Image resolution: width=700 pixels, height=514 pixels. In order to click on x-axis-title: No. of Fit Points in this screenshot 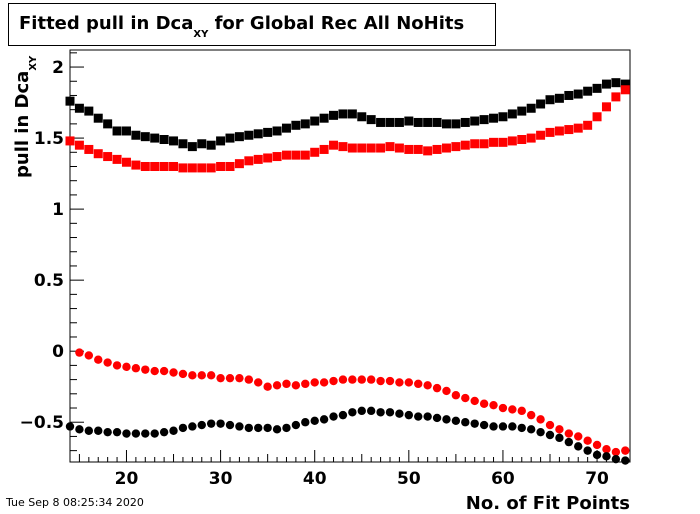, I will do `click(548, 503)`.